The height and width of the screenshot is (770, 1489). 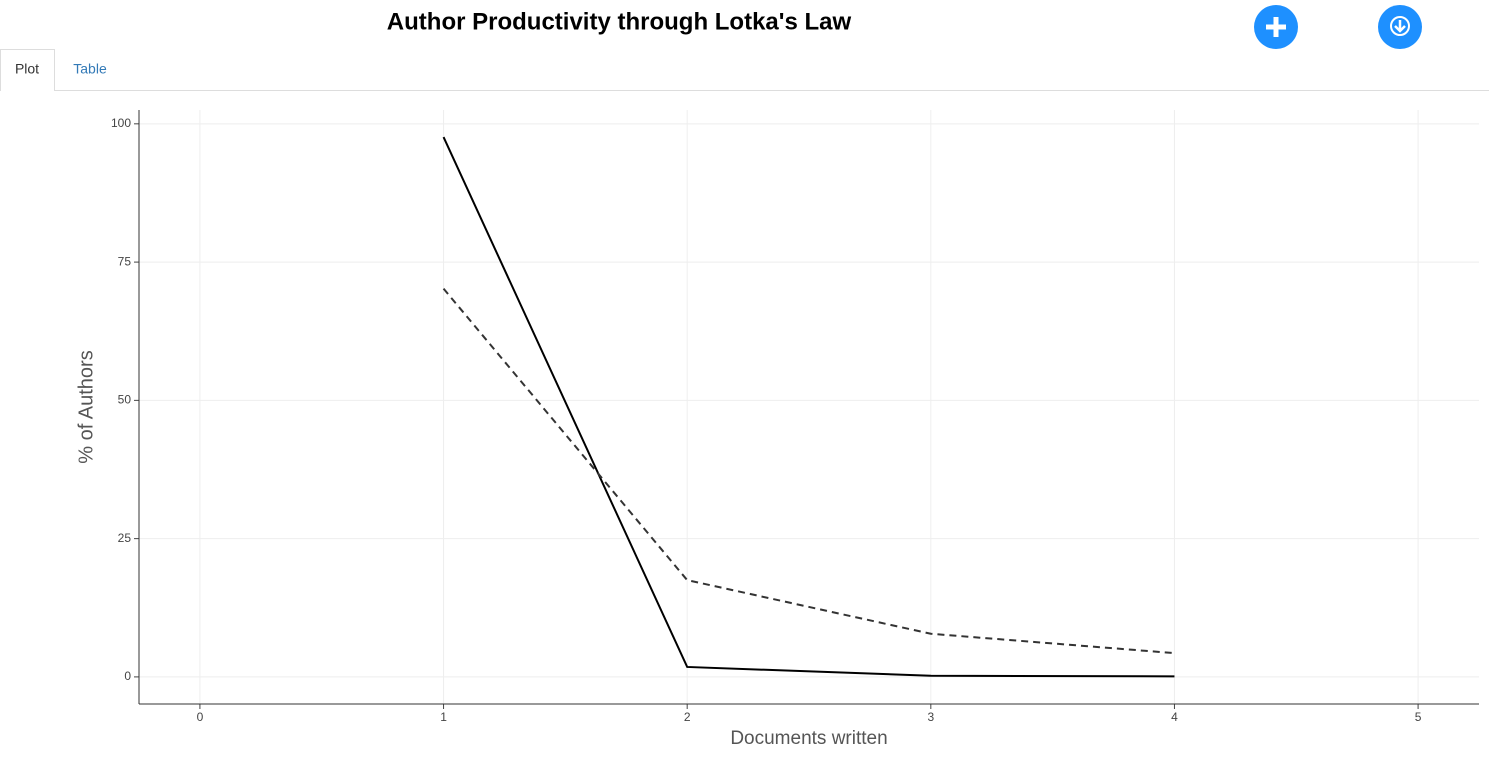 What do you see at coordinates (930, 717) in the screenshot?
I see `x-tick-label: 3` at bounding box center [930, 717].